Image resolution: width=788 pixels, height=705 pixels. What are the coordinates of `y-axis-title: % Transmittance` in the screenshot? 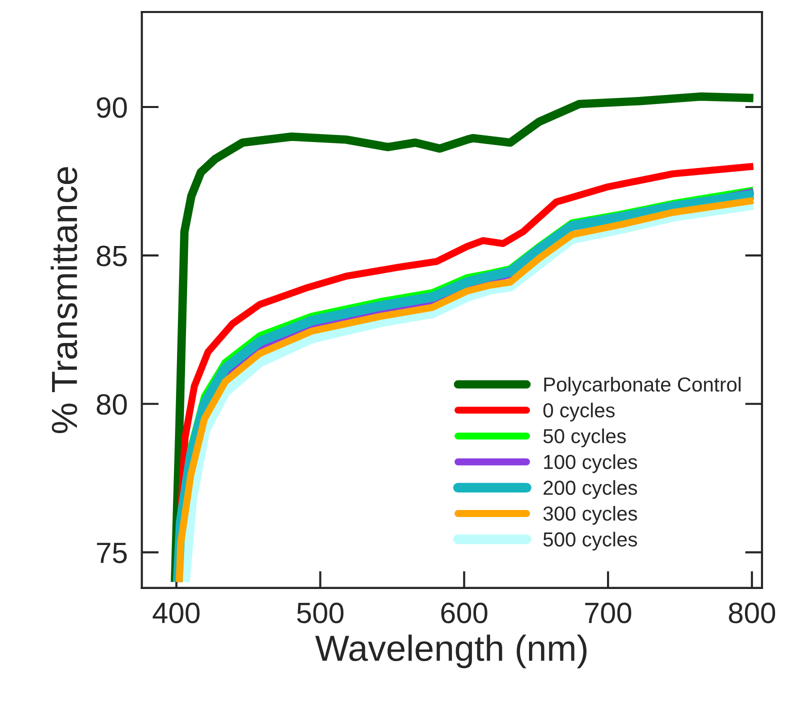 It's located at (64, 300).